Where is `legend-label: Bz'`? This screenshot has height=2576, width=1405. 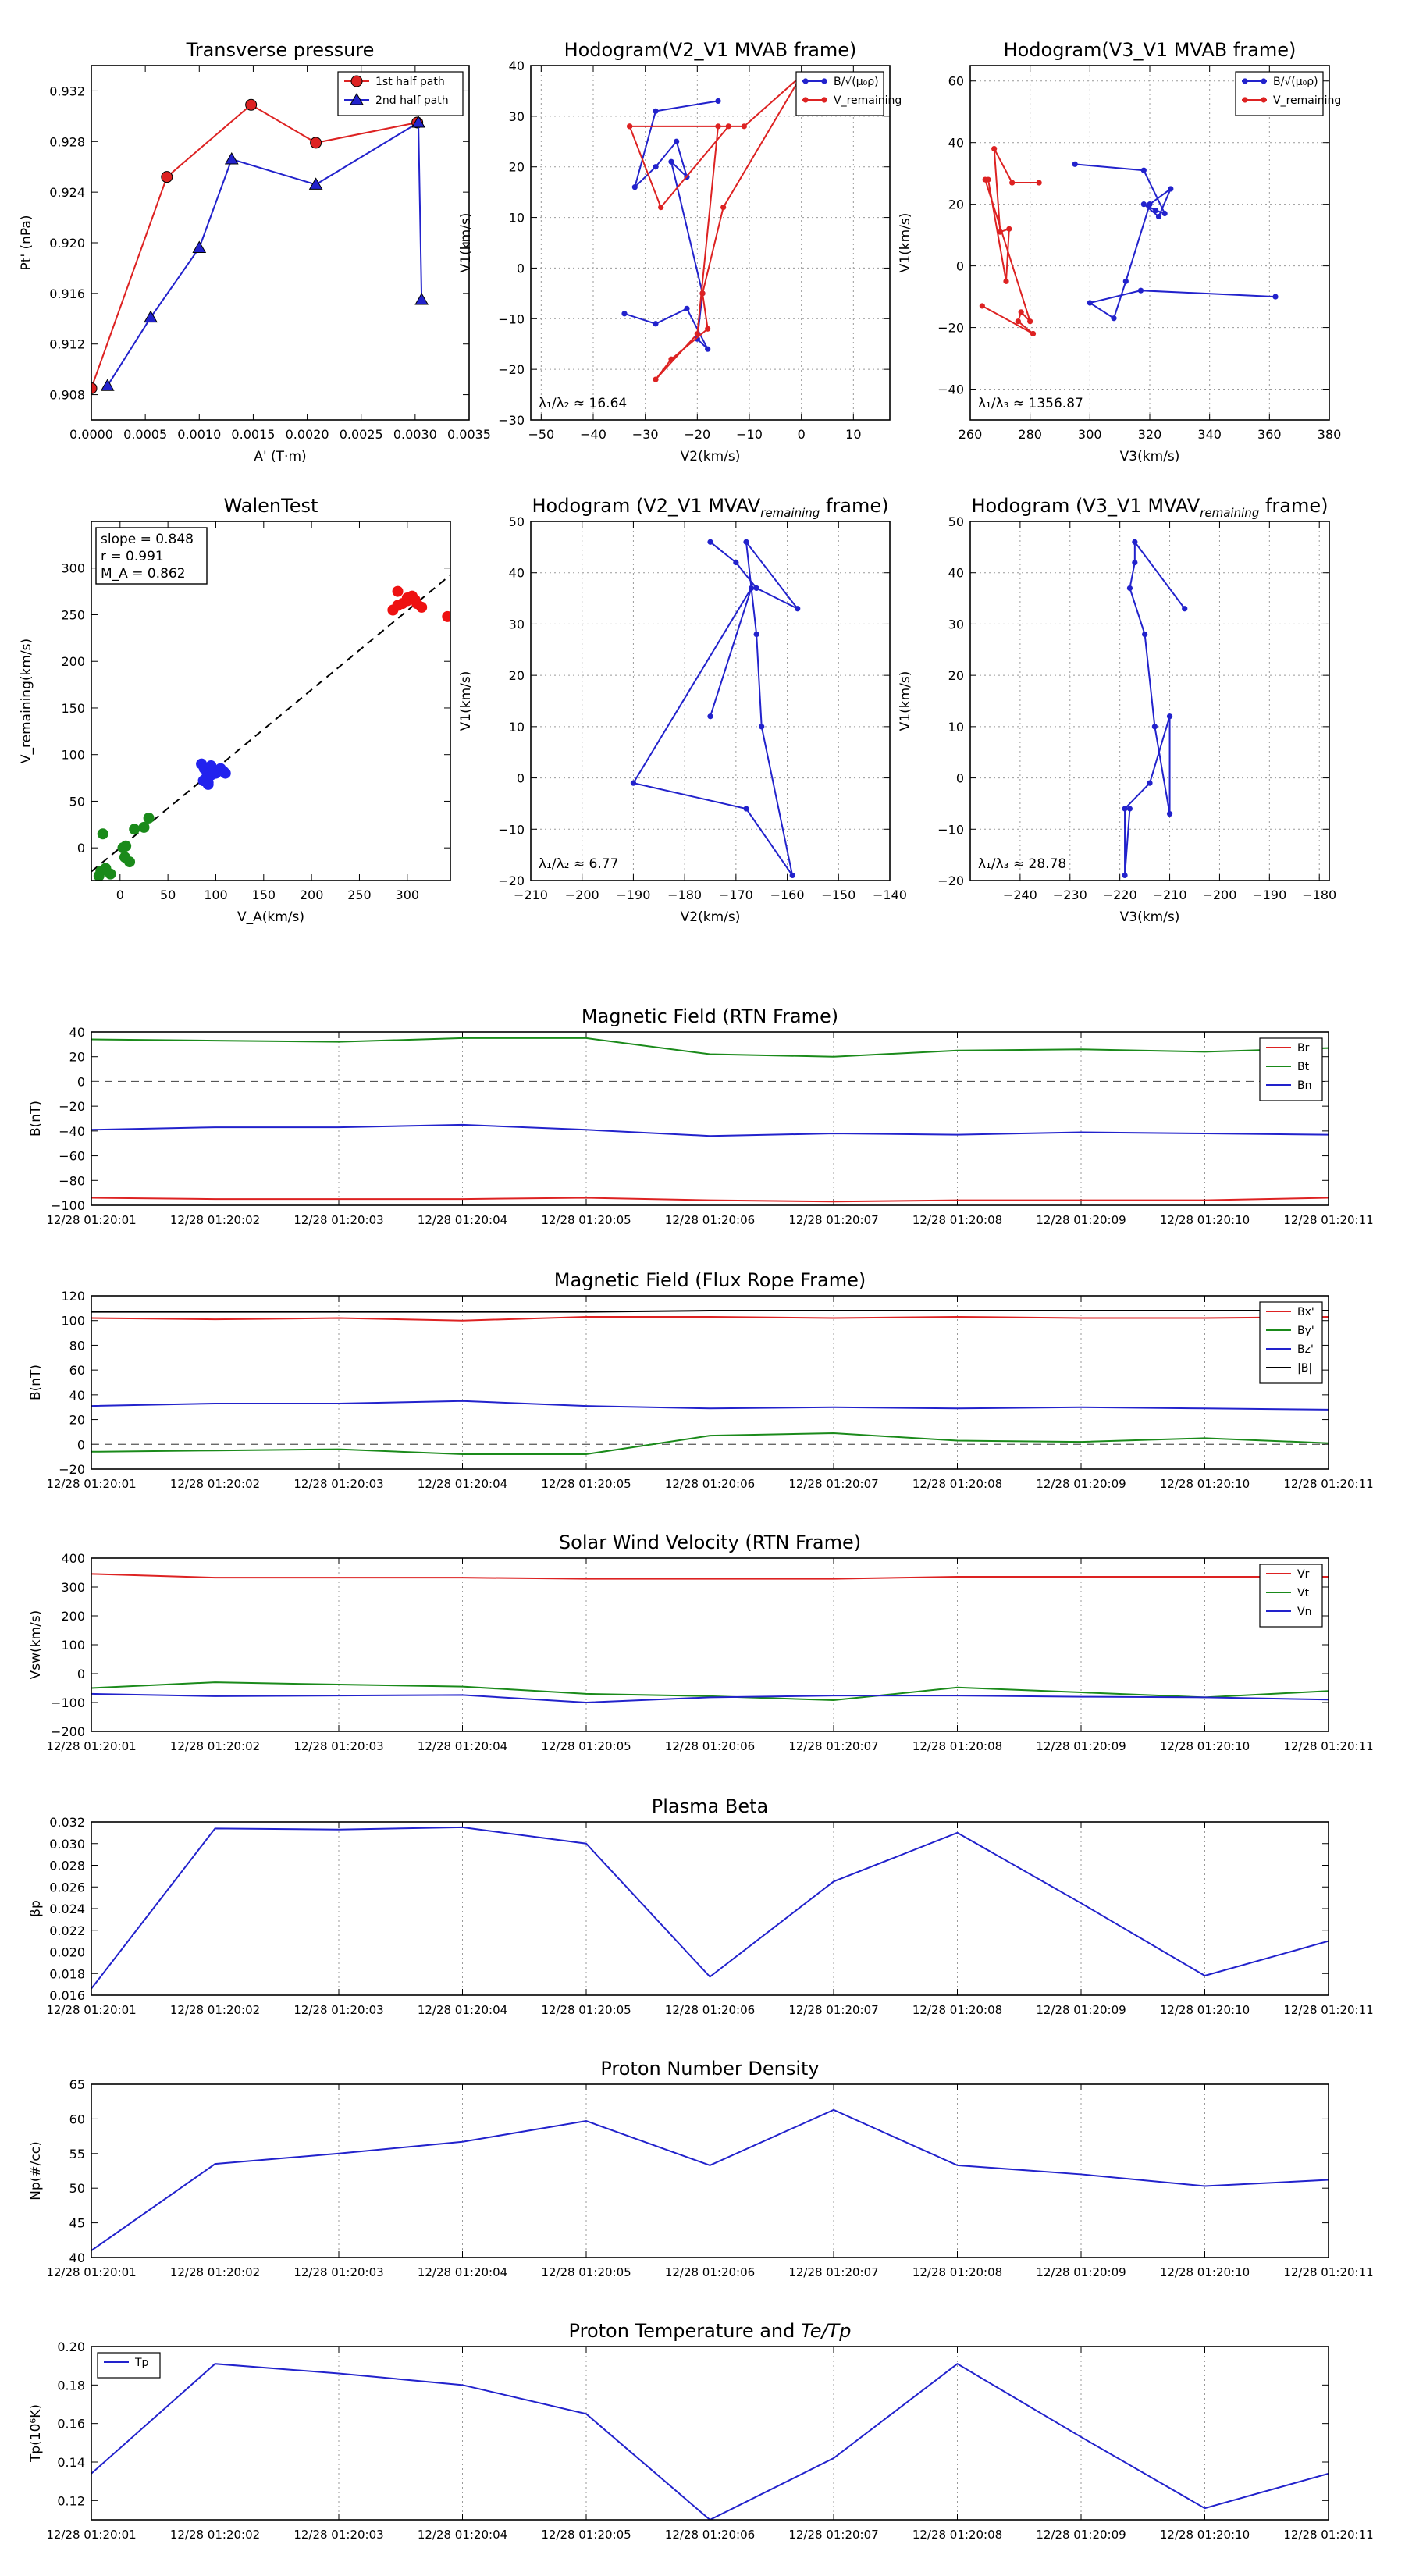 legend-label: Bz' is located at coordinates (1305, 1349).